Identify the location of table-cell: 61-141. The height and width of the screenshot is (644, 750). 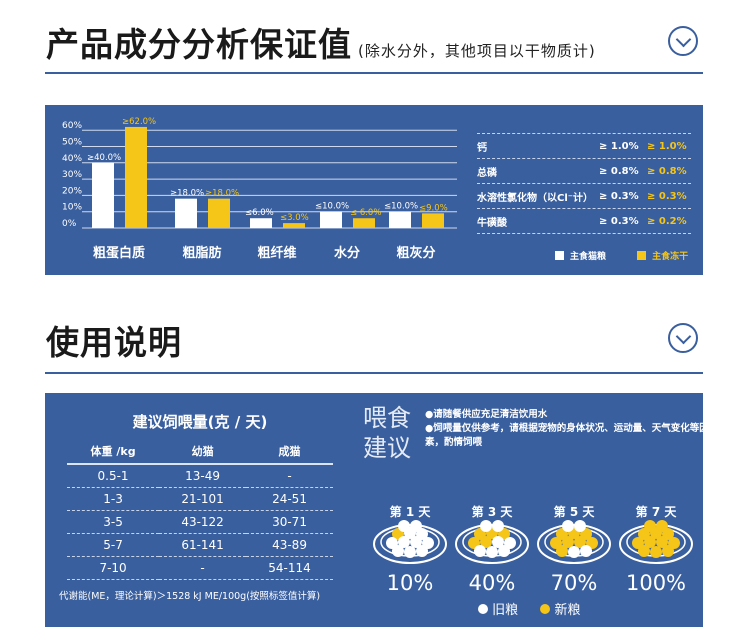
(203, 545).